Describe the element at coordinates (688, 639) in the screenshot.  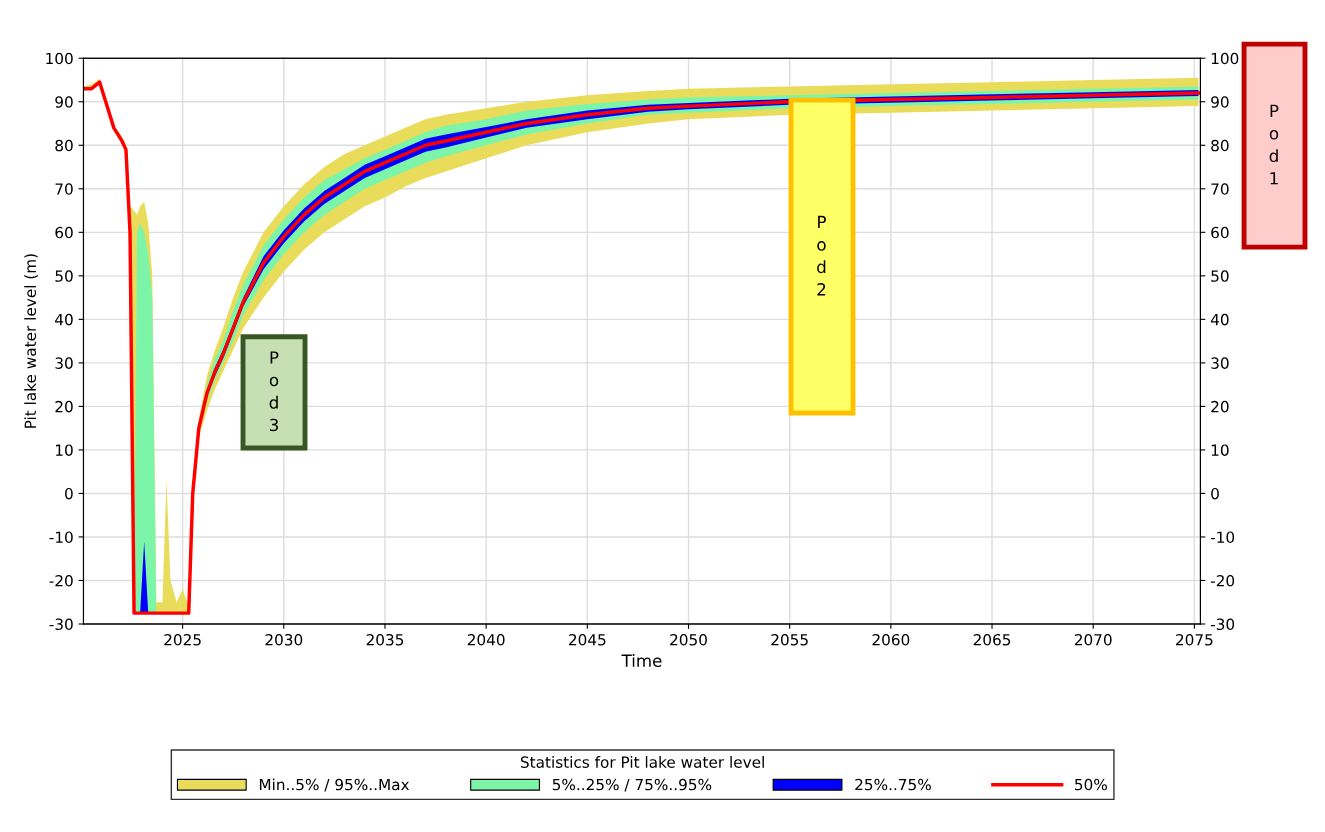
I see `x-tick-label: 2050` at that location.